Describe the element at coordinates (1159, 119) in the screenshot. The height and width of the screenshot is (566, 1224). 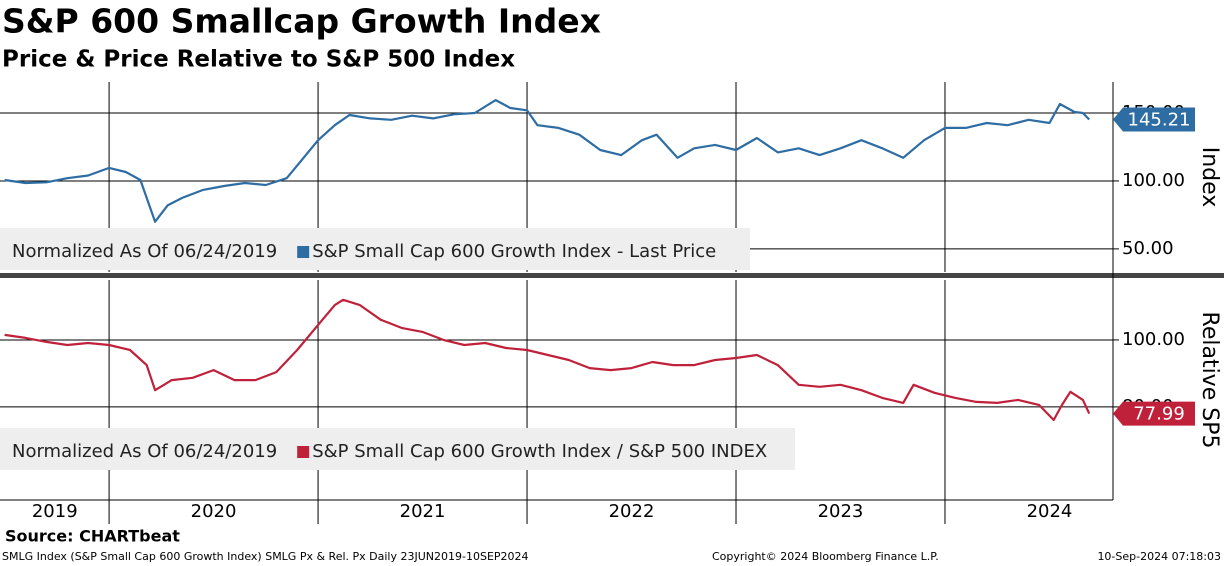
I see `last-value-label: 145.21` at that location.